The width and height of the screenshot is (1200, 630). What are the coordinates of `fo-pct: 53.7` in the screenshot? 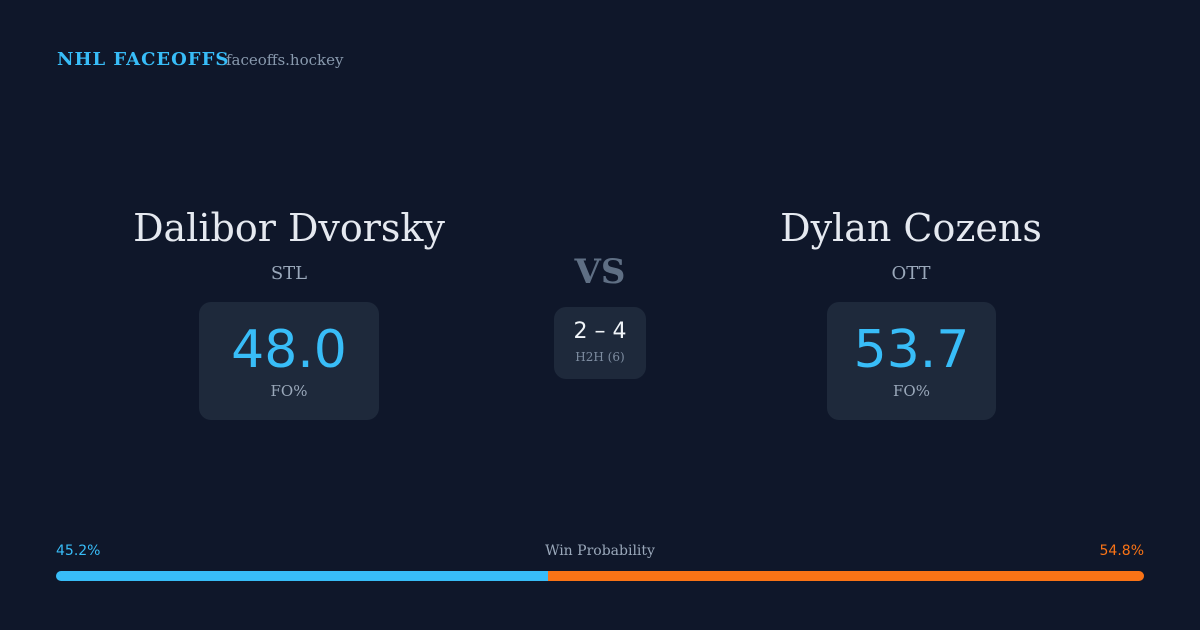 It's located at (911, 350).